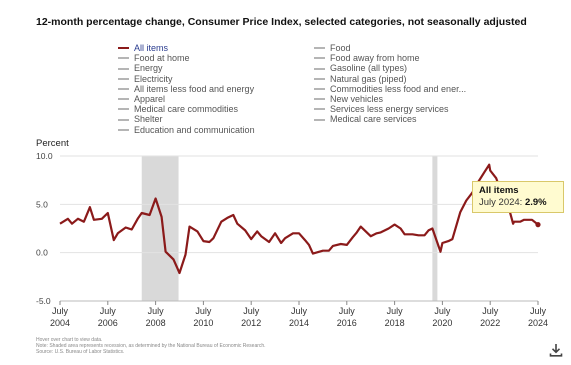  Describe the element at coordinates (60, 323) in the screenshot. I see `x-tick-label: 2004` at that location.